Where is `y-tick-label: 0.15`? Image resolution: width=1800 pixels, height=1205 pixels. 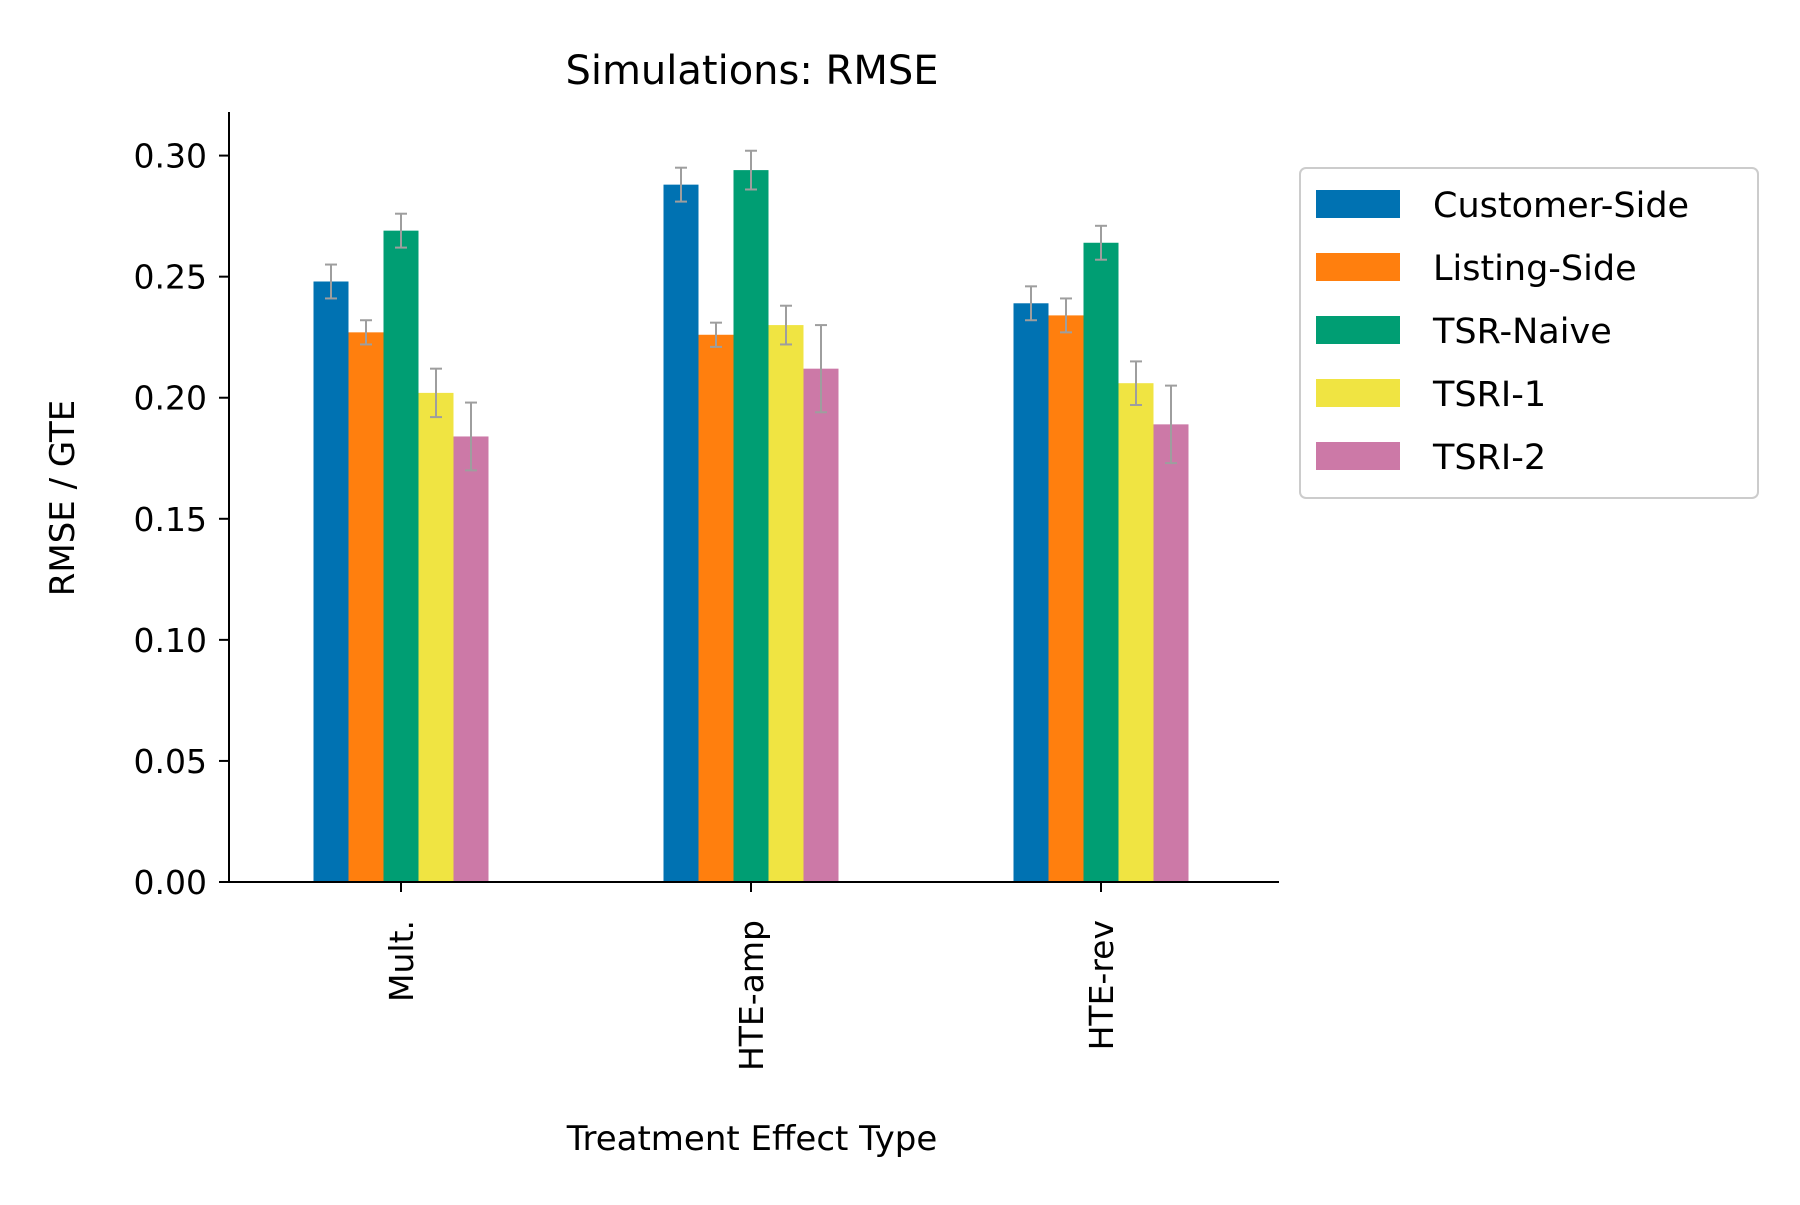
y-tick-label: 0.15 is located at coordinates (170, 519).